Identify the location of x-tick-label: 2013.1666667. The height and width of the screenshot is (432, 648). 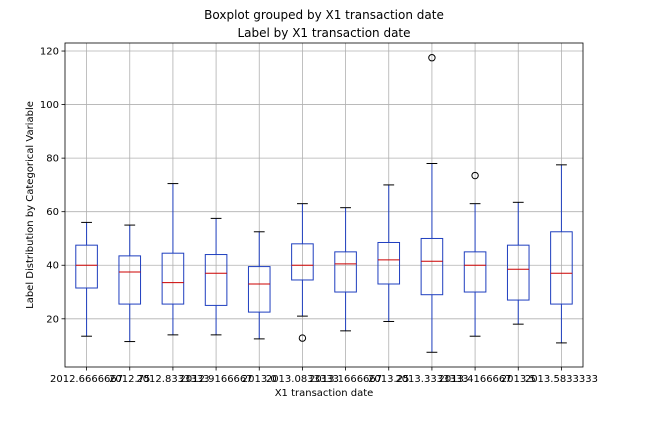
(345, 379).